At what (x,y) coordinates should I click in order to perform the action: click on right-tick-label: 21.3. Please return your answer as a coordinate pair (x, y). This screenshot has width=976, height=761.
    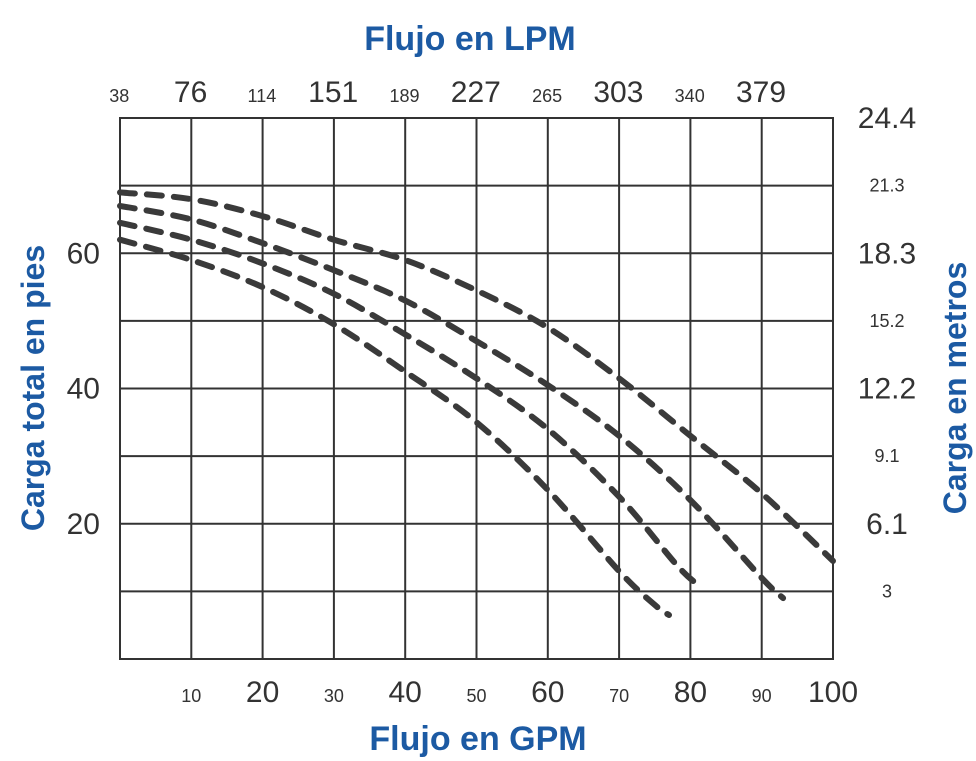
    Looking at the image, I should click on (886, 186).